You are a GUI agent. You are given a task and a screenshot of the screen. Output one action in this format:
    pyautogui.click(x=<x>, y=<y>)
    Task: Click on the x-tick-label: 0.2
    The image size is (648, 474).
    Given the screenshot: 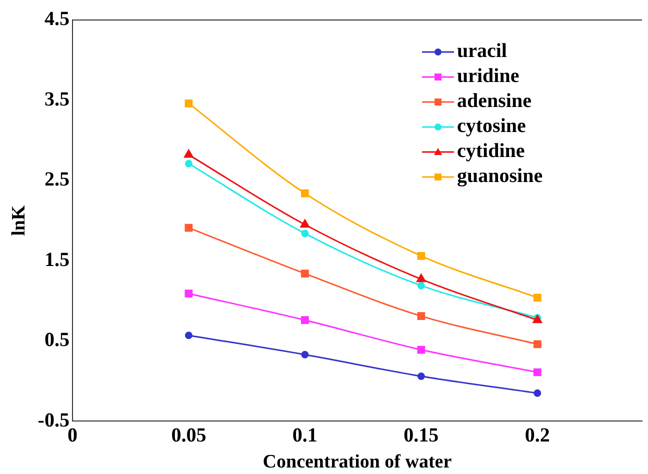 What is the action you would take?
    pyautogui.click(x=537, y=435)
    